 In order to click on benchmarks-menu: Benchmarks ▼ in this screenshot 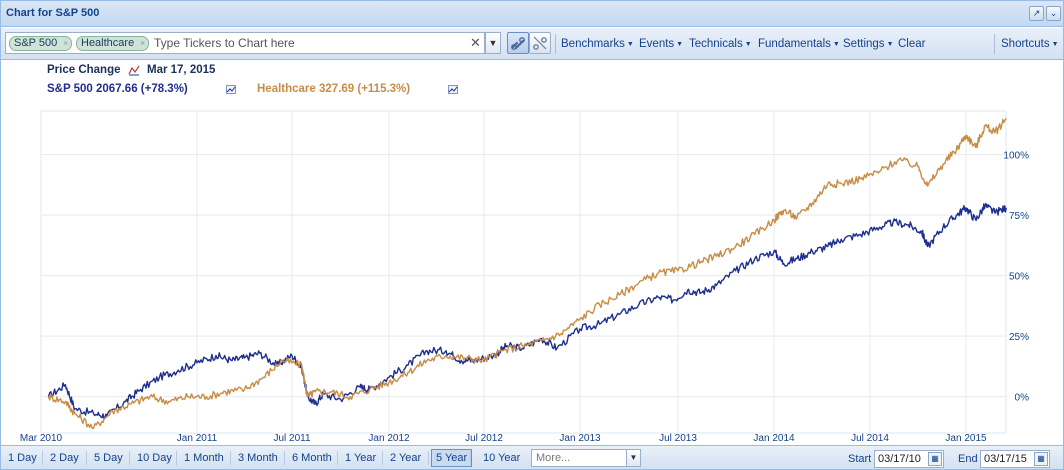, I will do `click(597, 44)`.